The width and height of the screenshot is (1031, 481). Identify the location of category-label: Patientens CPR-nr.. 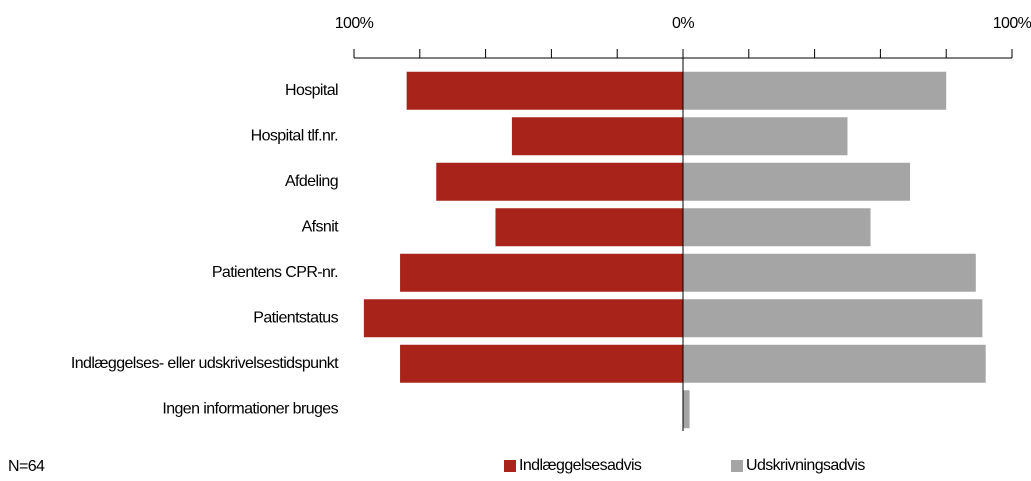
(275, 272).